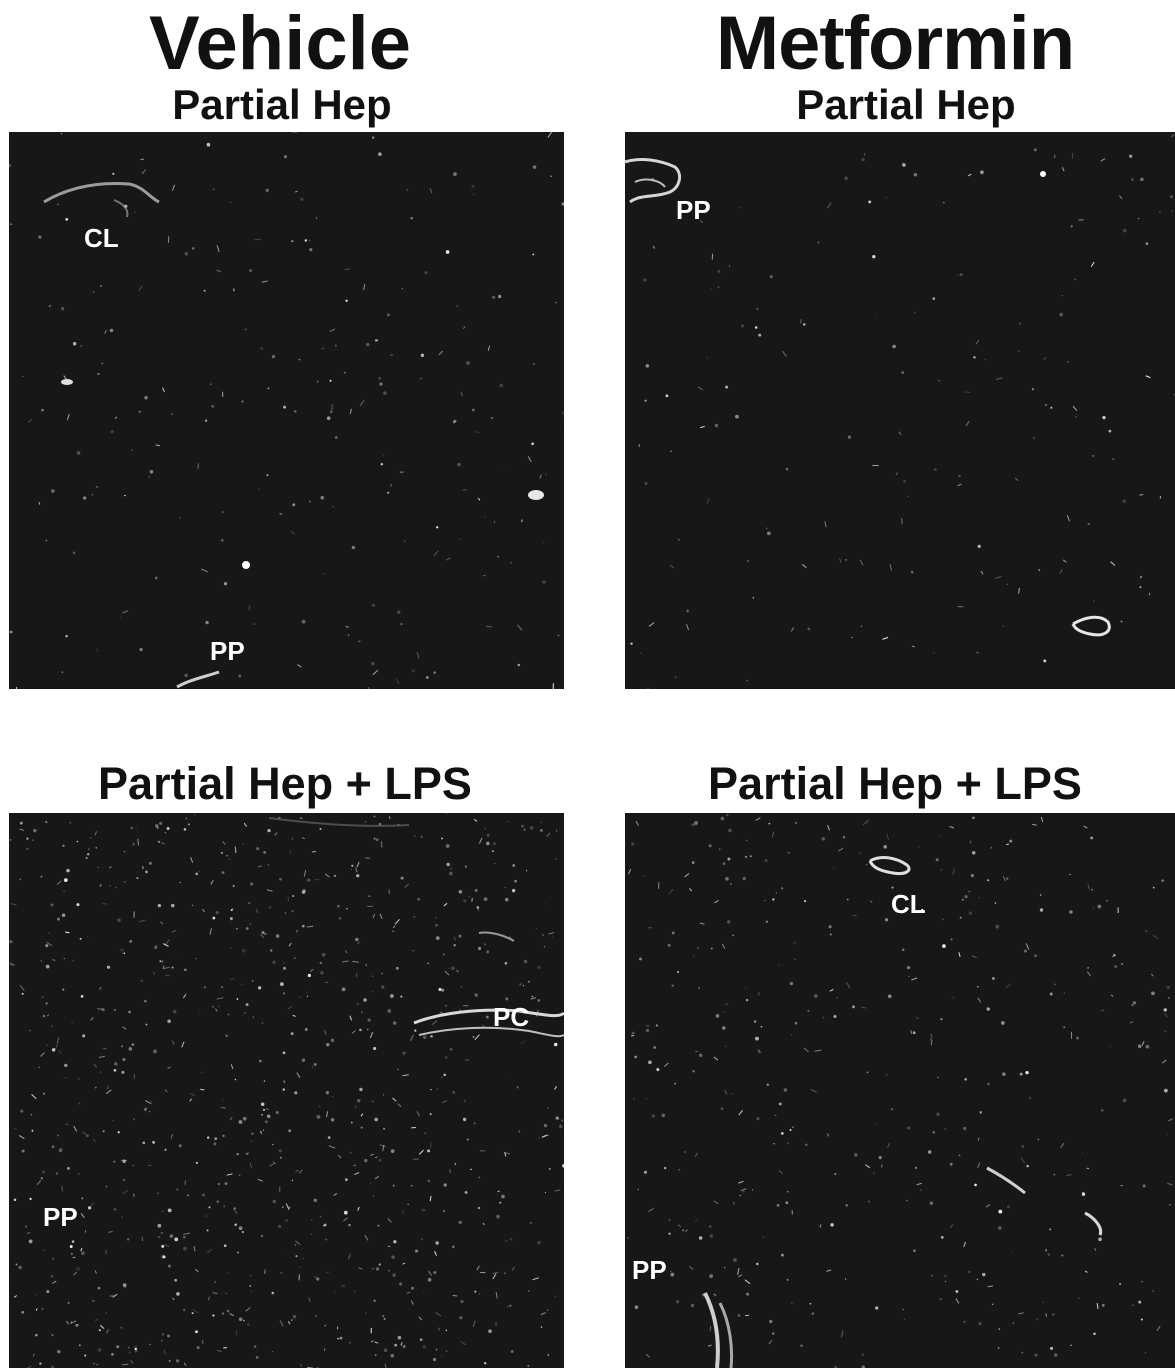 This screenshot has height=1368, width=1175. I want to click on region-label-pc: PC, so click(511, 1017).